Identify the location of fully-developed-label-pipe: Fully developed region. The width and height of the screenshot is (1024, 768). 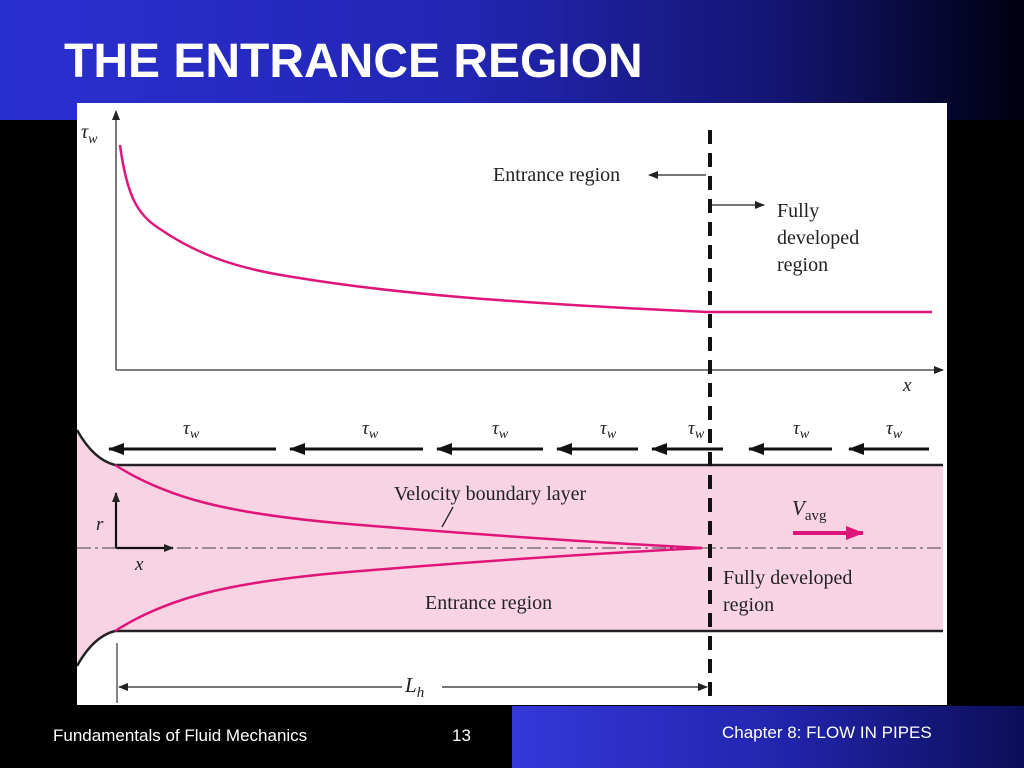
(790, 591).